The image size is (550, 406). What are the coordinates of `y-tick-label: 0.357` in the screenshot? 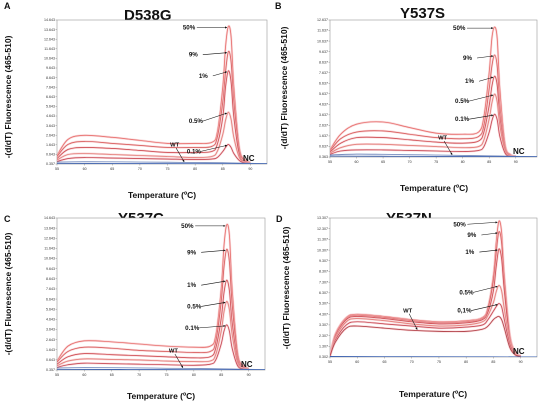 It's located at (50, 164).